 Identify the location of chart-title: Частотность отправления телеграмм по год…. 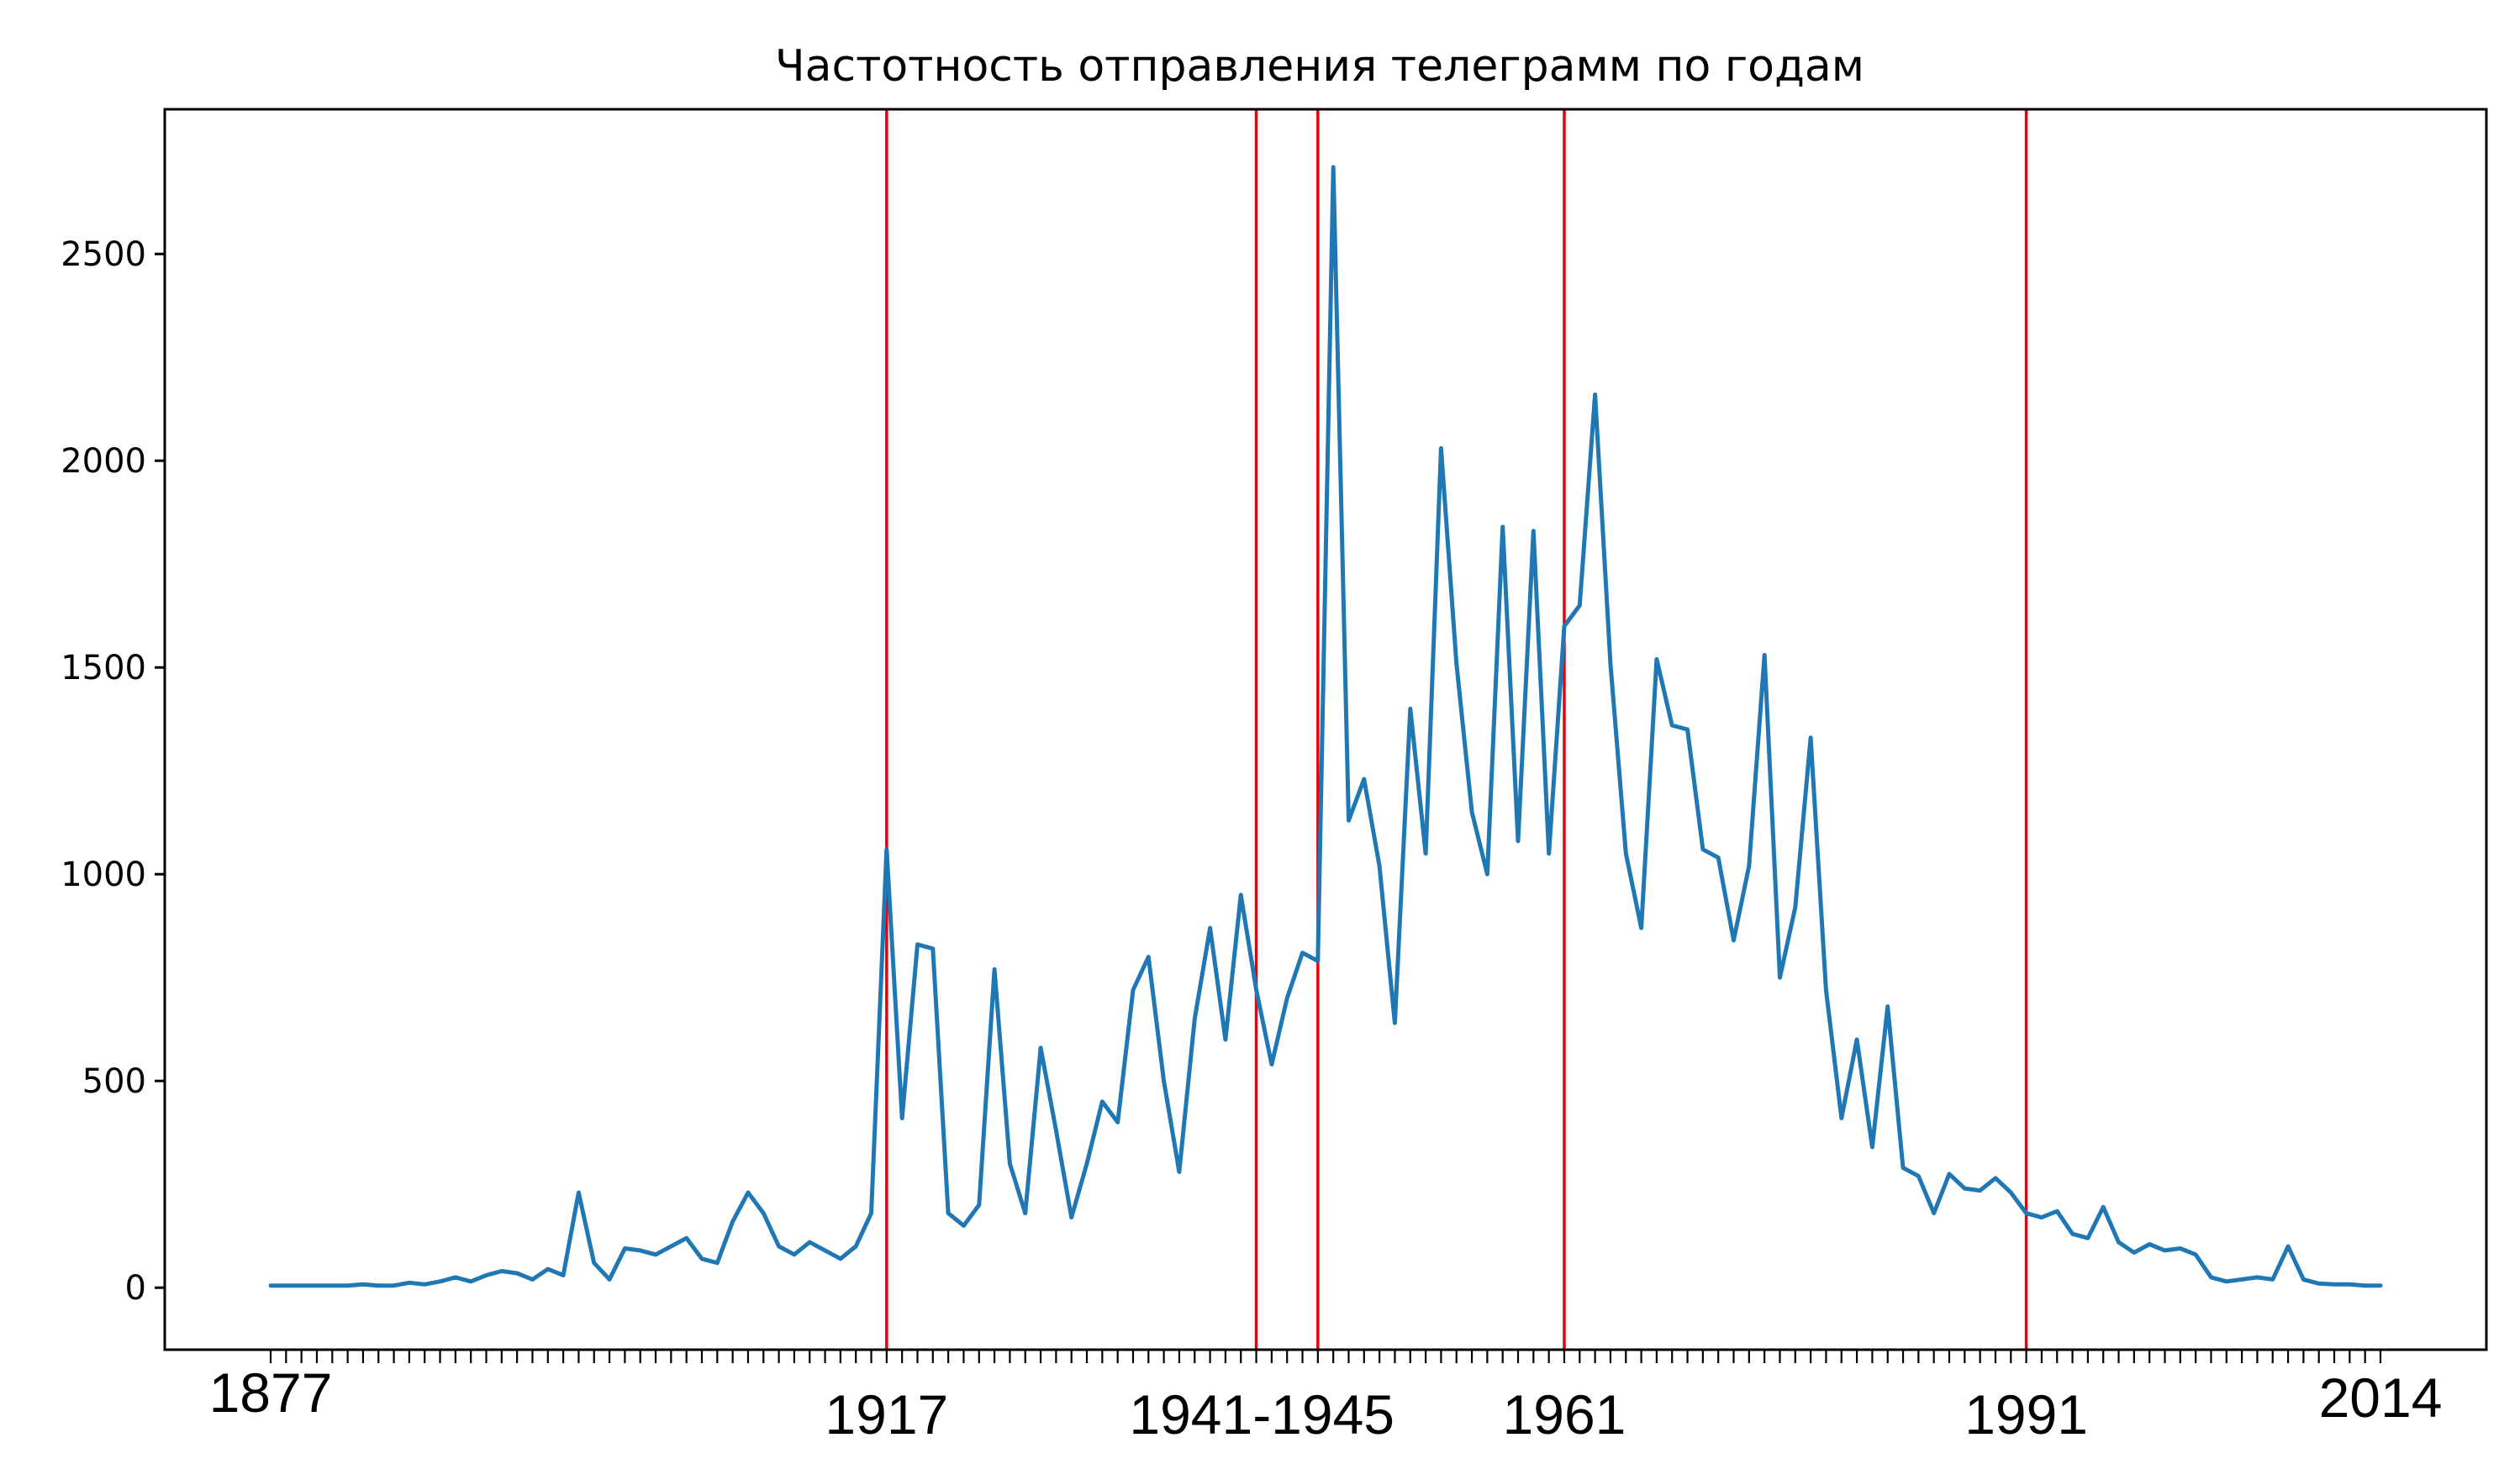
(1319, 66).